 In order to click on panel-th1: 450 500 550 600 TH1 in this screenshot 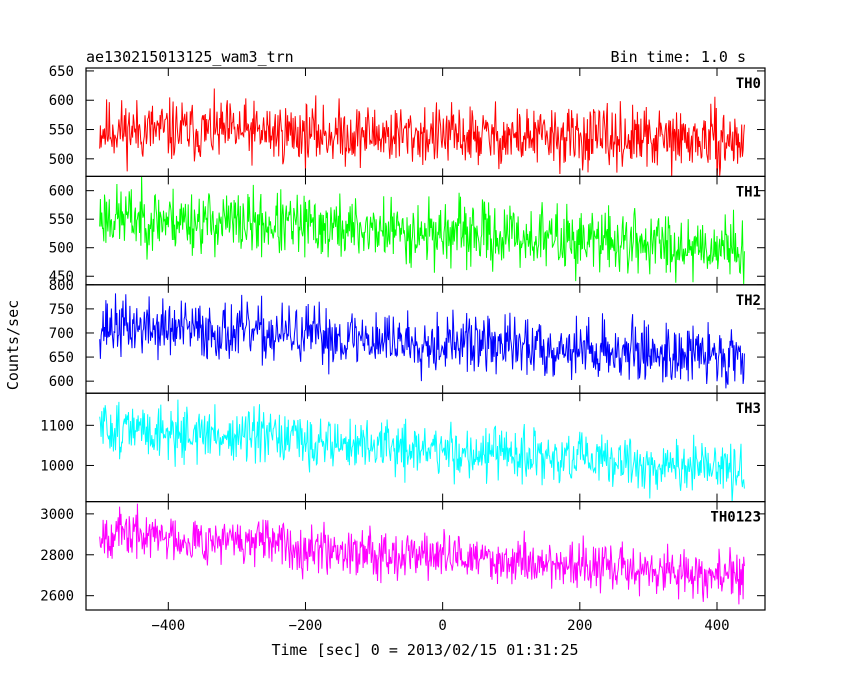, I will do `click(407, 230)`.